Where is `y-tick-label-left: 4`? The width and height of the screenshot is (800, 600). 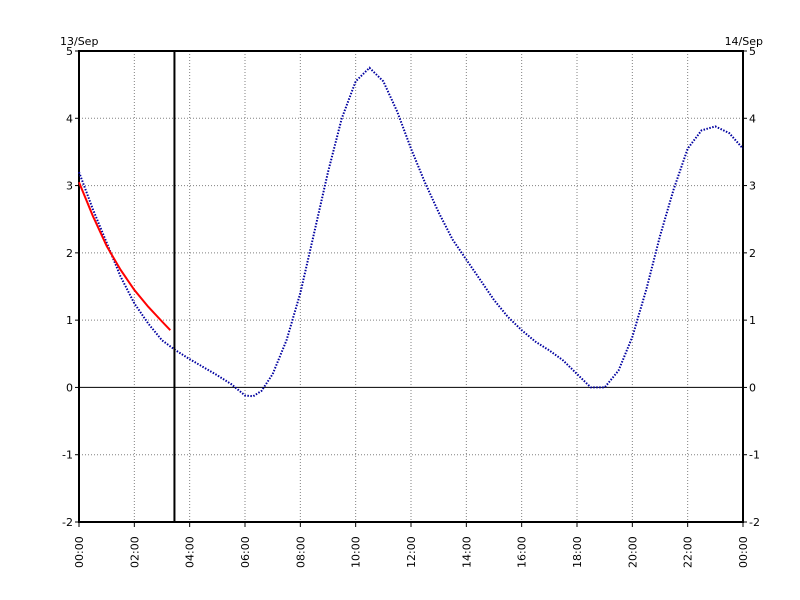 y-tick-label-left: 4 is located at coordinates (69, 118).